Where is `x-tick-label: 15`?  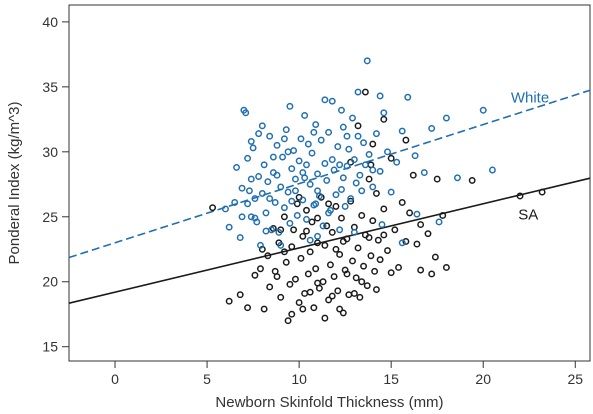
x-tick-label: 15 is located at coordinates (391, 379).